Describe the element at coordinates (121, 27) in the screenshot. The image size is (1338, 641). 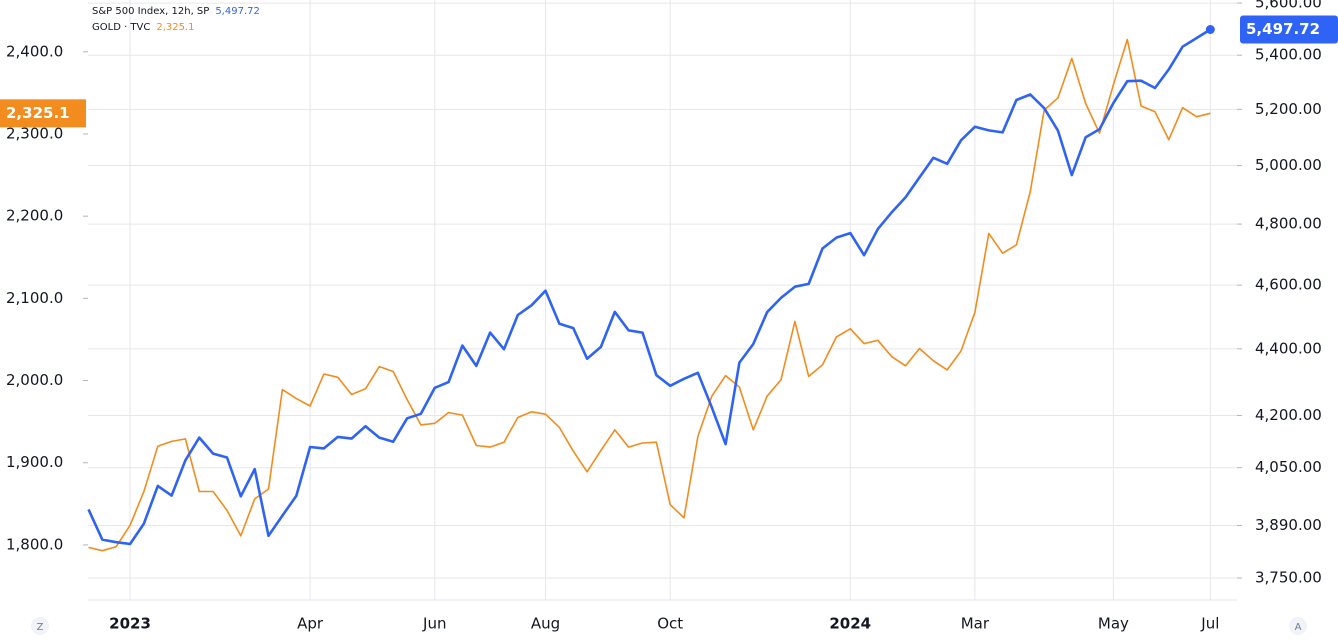
I see `legend-name: GOLD · TVC` at that location.